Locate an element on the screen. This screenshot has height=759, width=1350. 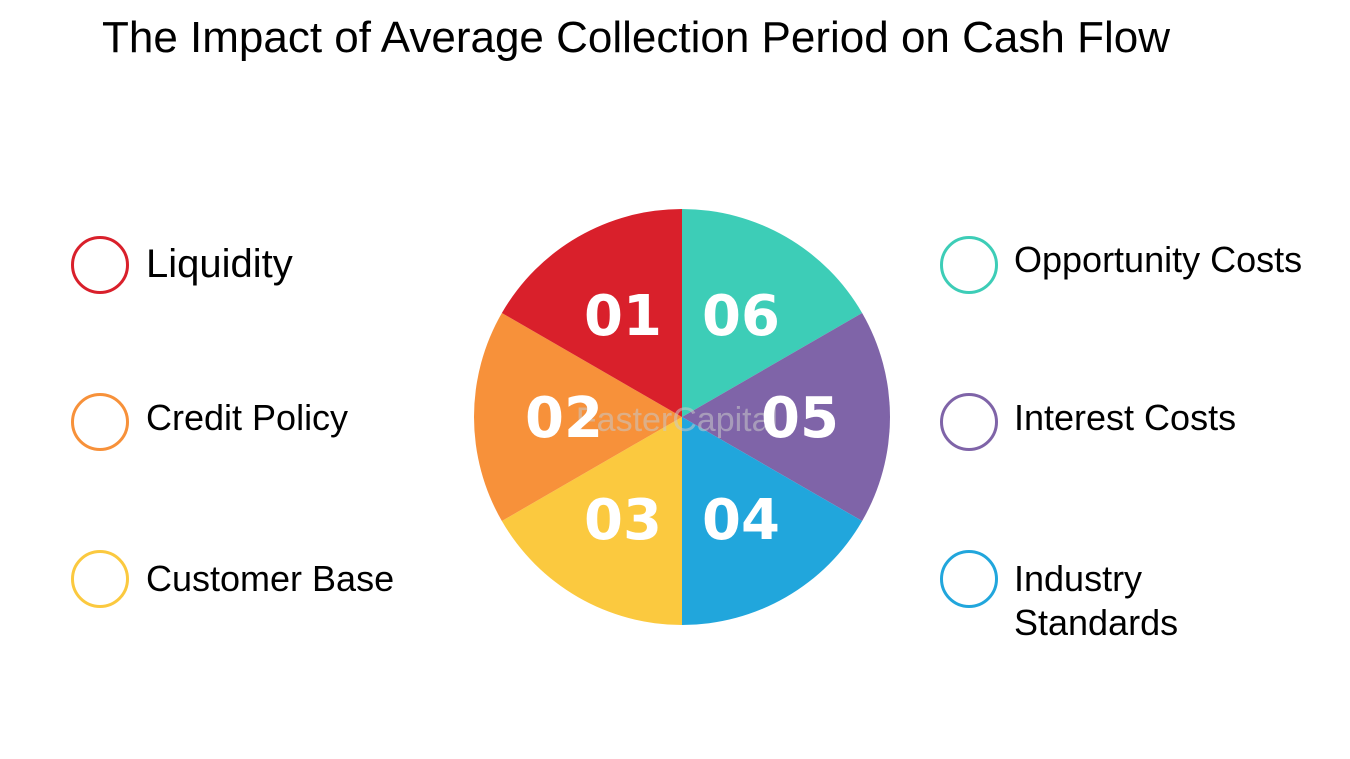
slice-number-02: 02 is located at coordinates (564, 418).